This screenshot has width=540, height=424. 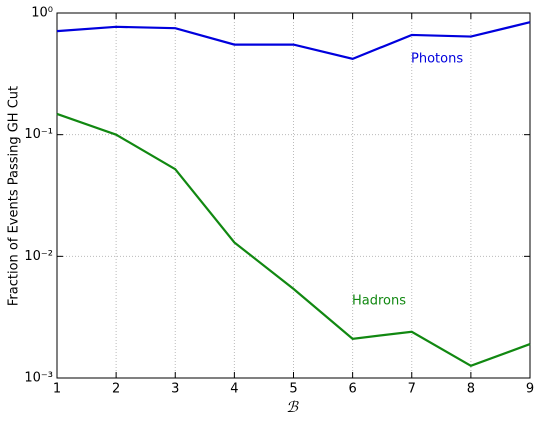 What do you see at coordinates (38, 378) in the screenshot?
I see `y-tick-label: 10⁻³` at bounding box center [38, 378].